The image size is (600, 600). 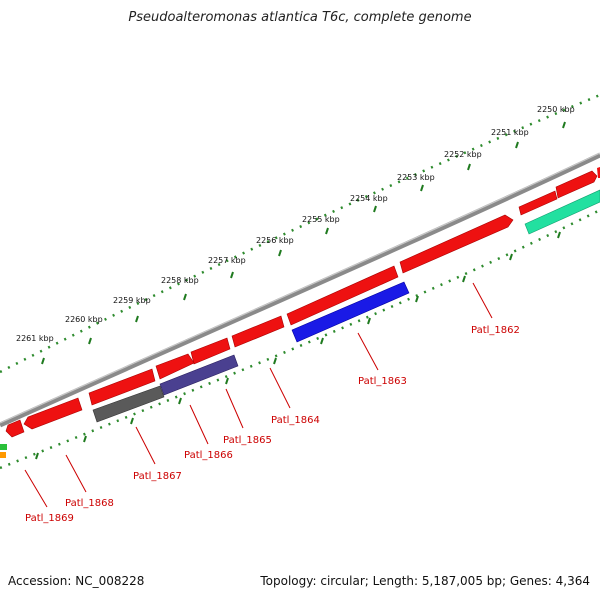 What do you see at coordinates (132, 300) in the screenshot?
I see `scale-label: 2259 kbp` at bounding box center [132, 300].